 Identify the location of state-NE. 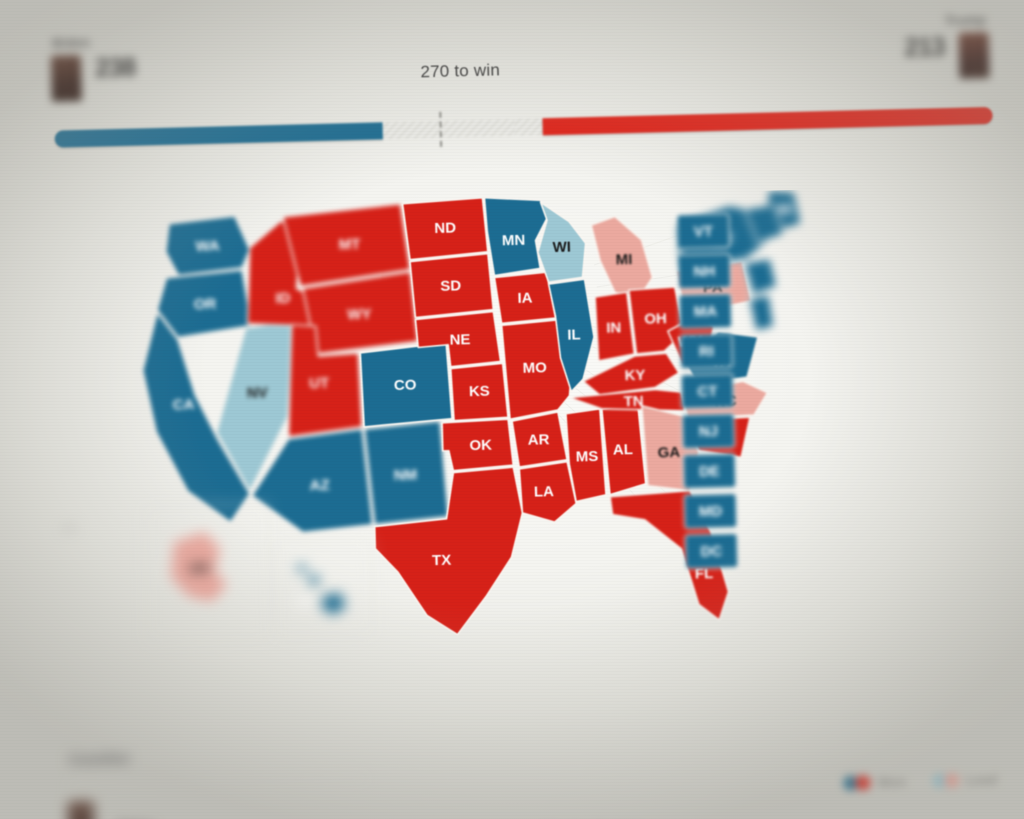
(458, 339).